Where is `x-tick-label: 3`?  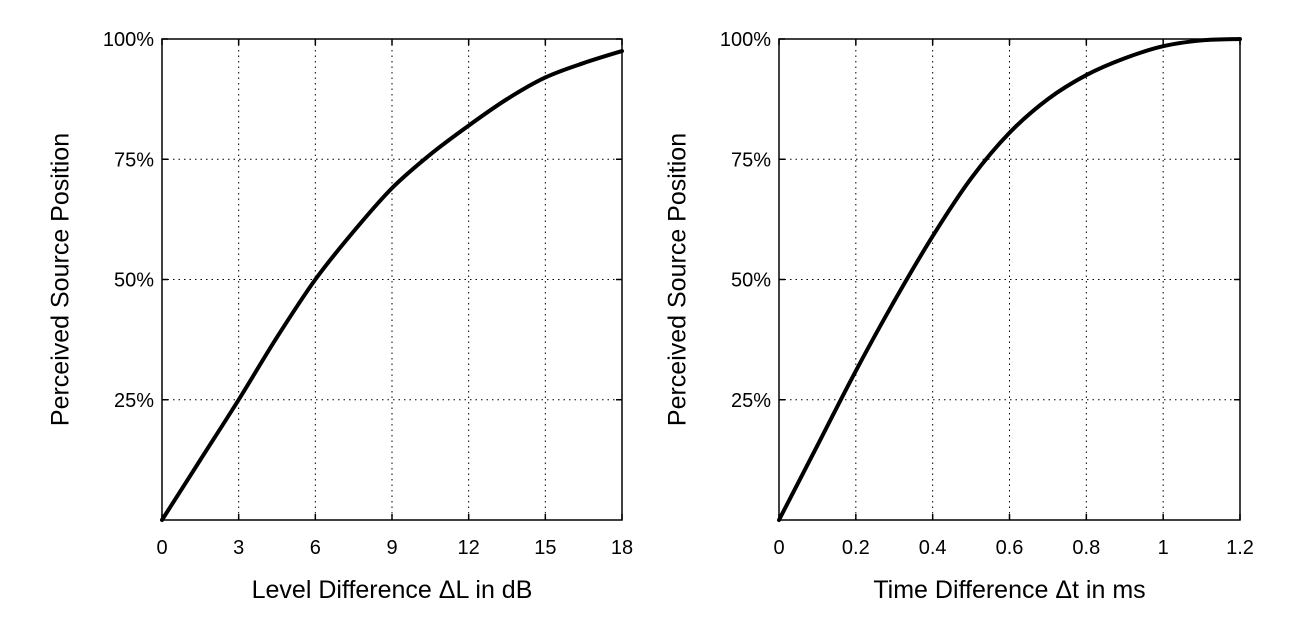
x-tick-label: 3 is located at coordinates (238, 548).